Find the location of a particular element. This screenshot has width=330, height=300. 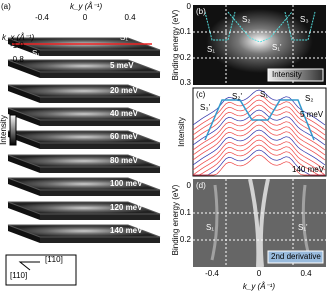

tick-label: -0.8 is located at coordinates (17, 59).